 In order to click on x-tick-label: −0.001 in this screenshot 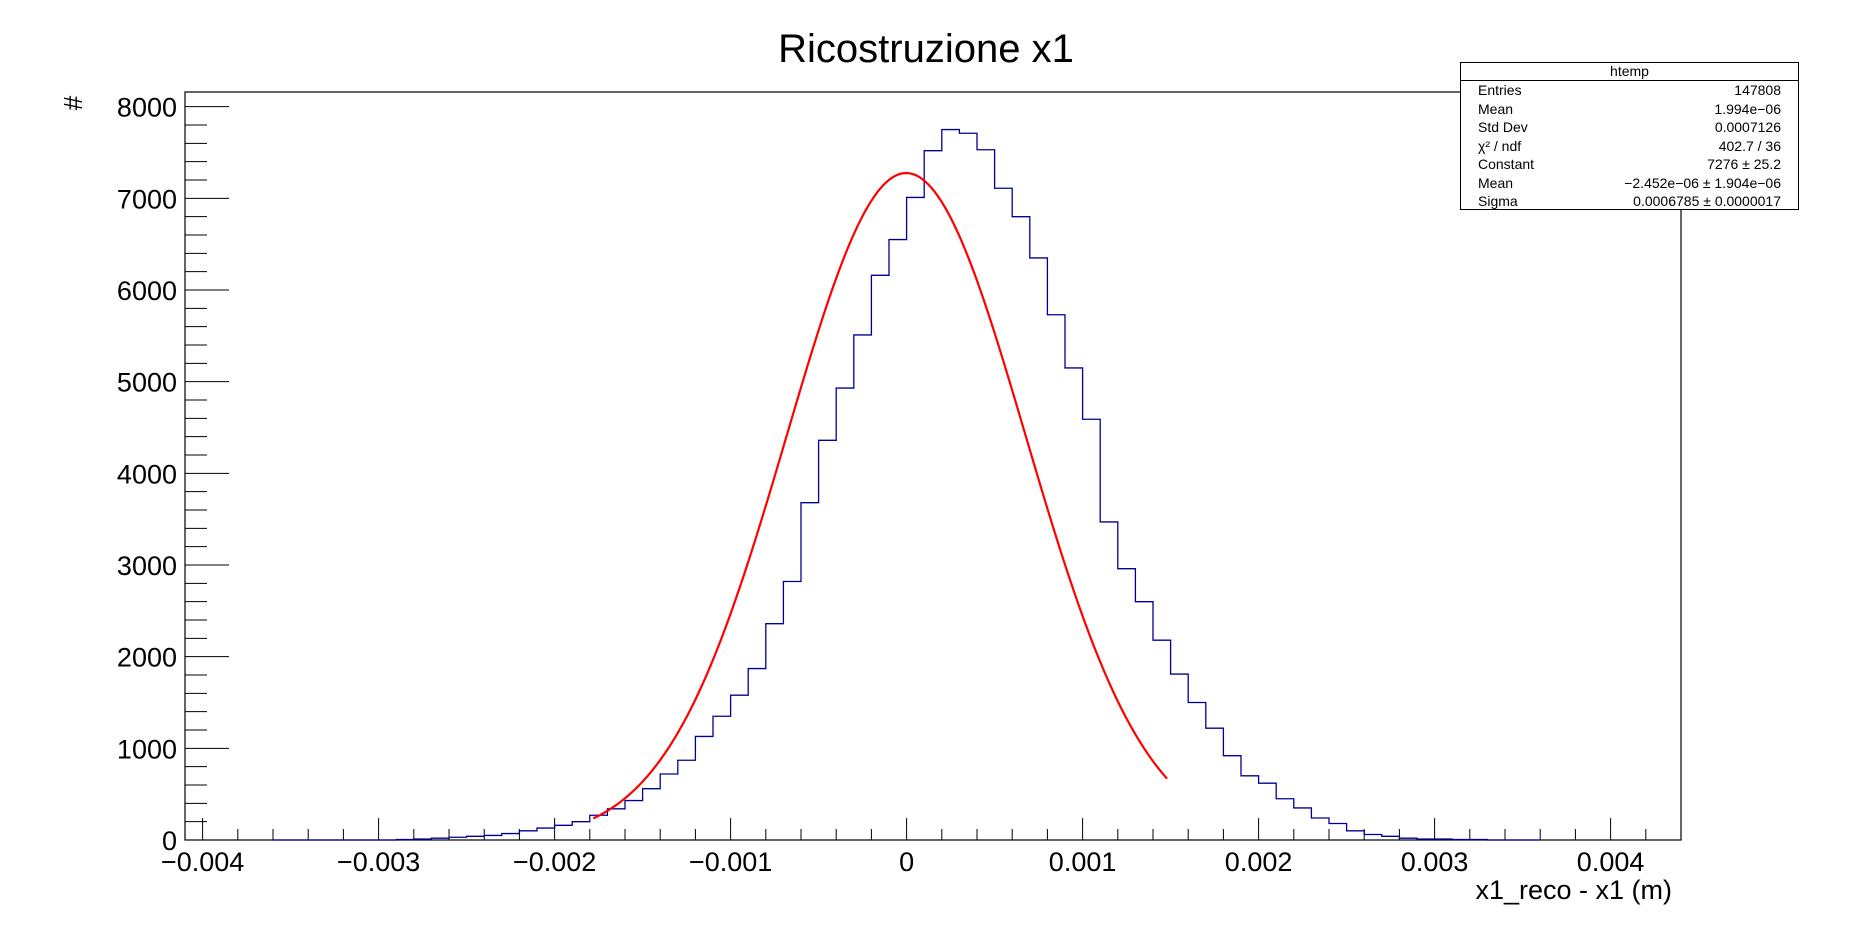, I will do `click(730, 862)`.